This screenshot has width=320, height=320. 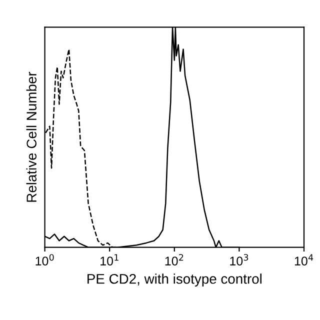 What do you see at coordinates (304, 260) in the screenshot?
I see `x-tick-label: 10$^{4}$` at bounding box center [304, 260].